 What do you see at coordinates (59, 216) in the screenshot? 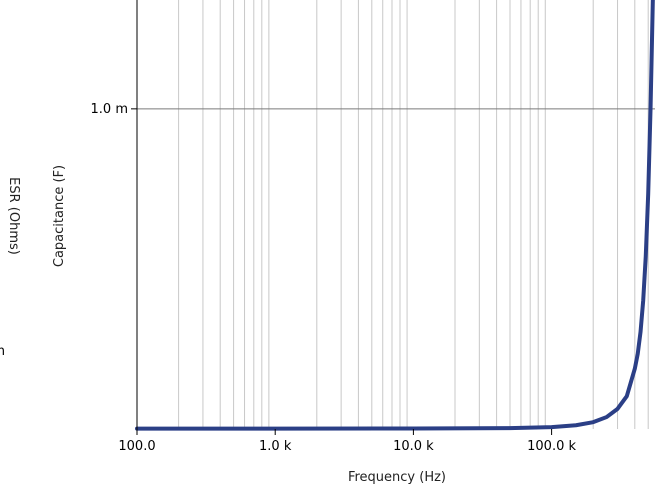
I see `y-axis-title: Capacitance (F)` at bounding box center [59, 216].